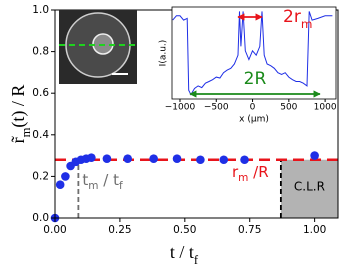 The width and height of the screenshot is (342, 266). I want to click on x-tick-label: 0.25, so click(119, 230).